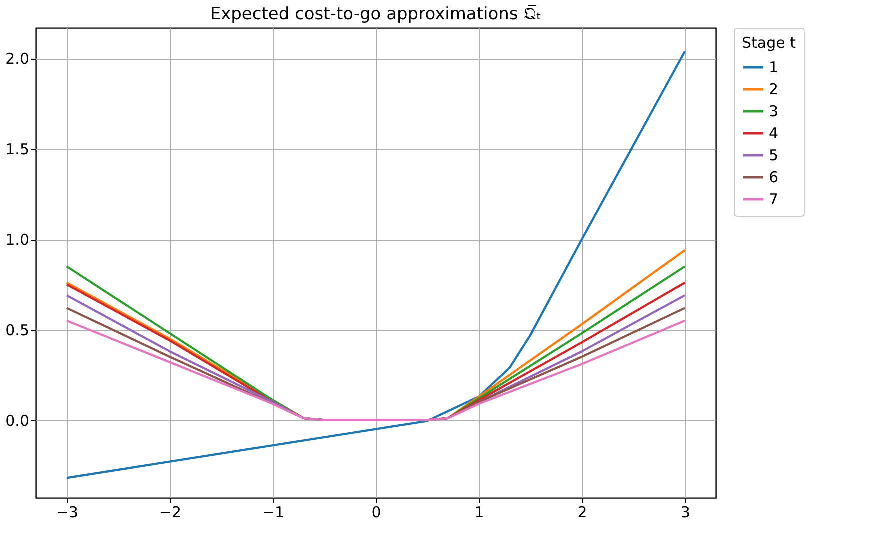 This screenshot has width=882, height=553. Describe the element at coordinates (774, 177) in the screenshot. I see `legend-label: 6` at that location.